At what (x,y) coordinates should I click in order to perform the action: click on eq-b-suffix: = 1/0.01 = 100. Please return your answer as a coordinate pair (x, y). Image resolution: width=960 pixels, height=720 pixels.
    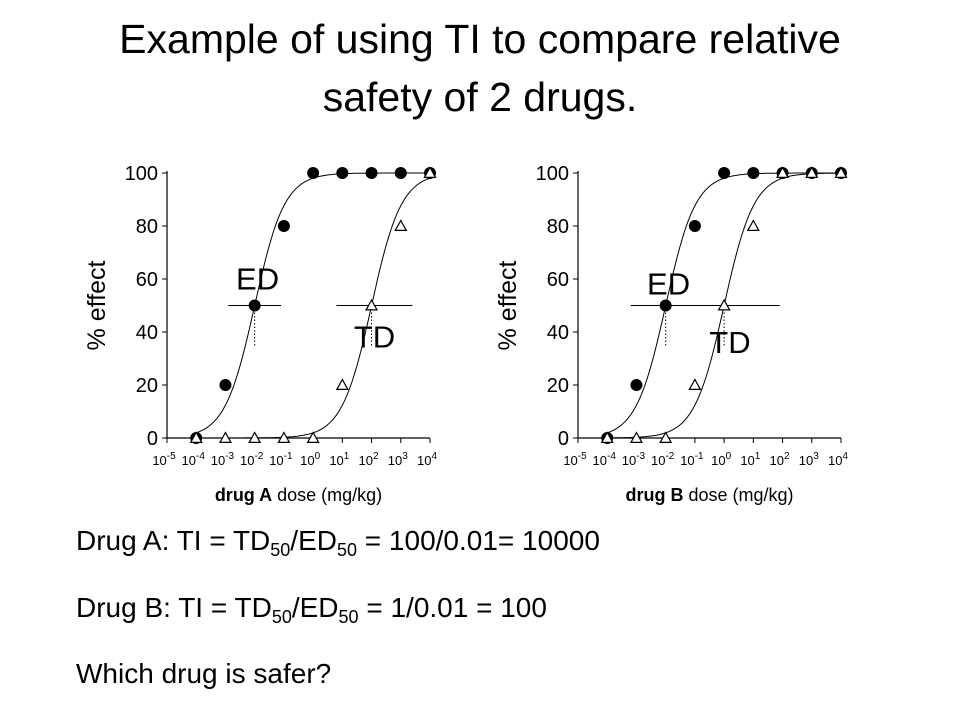
    Looking at the image, I should click on (452, 607).